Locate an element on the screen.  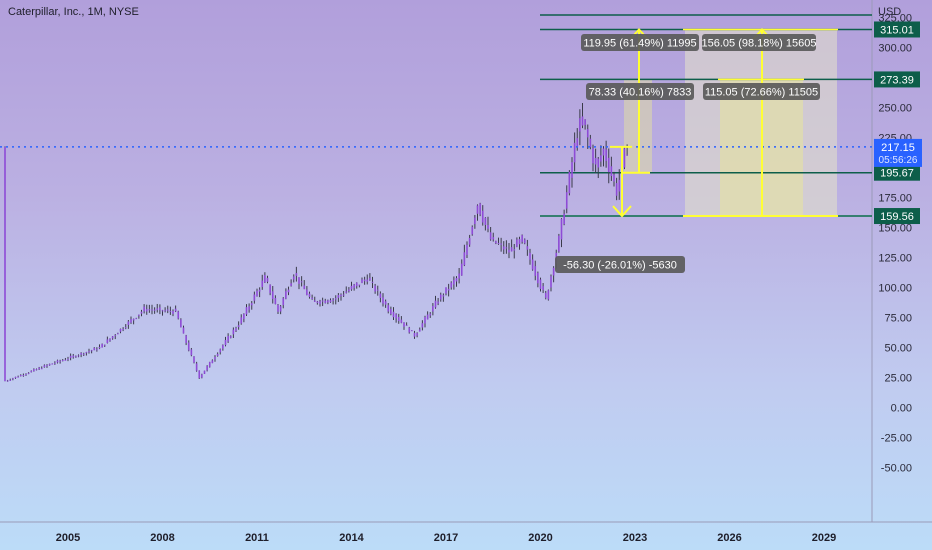
y-tick-label: 175.00 is located at coordinates (895, 199).